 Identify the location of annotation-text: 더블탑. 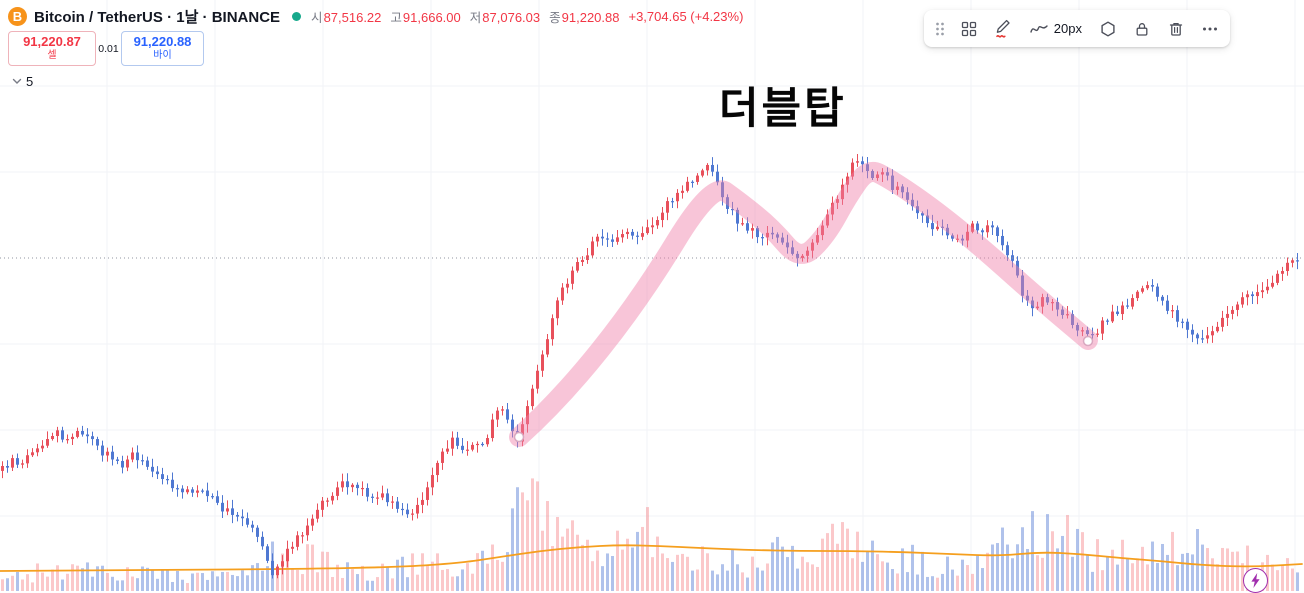
(783, 109).